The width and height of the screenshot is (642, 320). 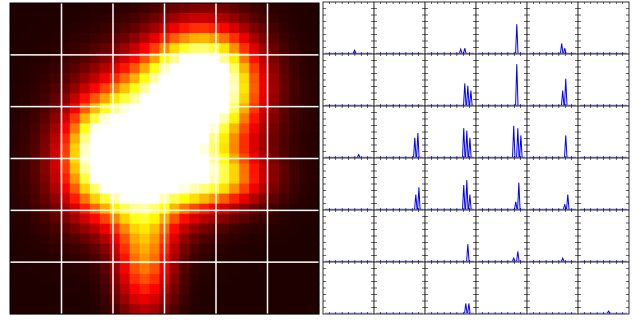 I want to click on spectrum-peak, so click(x=467, y=144).